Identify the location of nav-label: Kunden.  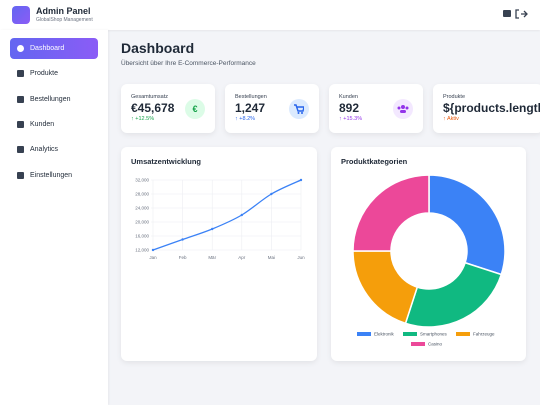
(42, 124).